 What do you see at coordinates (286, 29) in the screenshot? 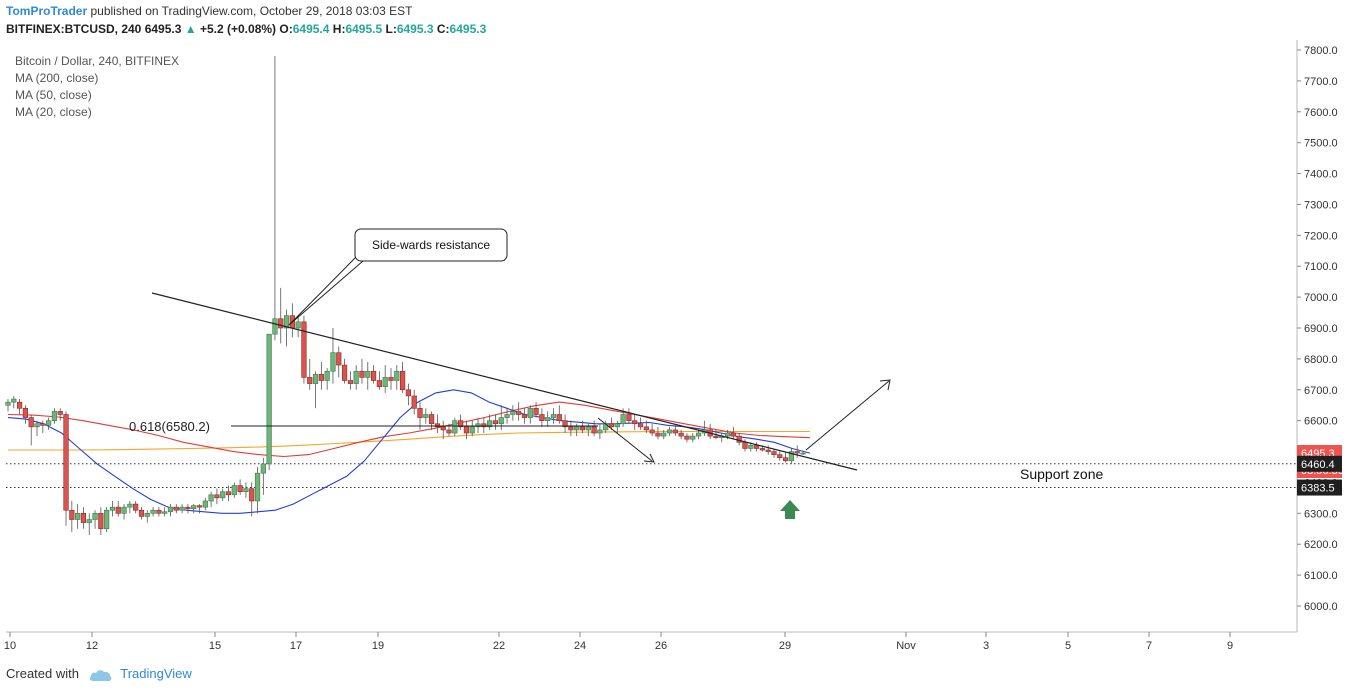
I see `open-label: O:` at bounding box center [286, 29].